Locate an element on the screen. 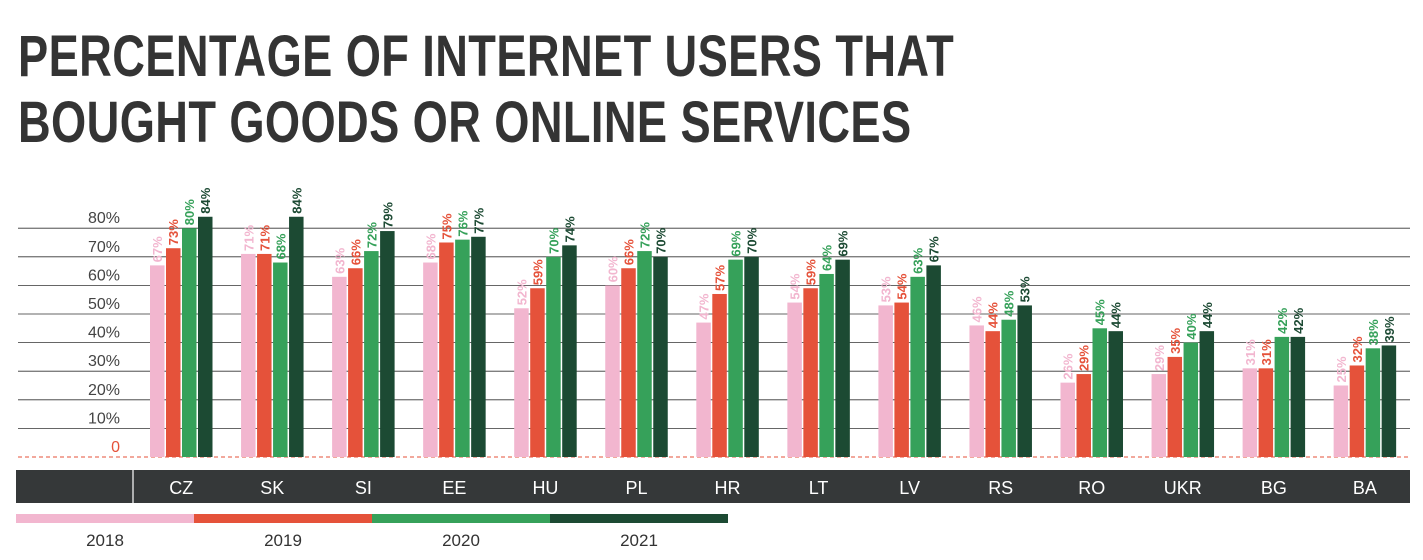 This screenshot has width=1423, height=560. category-label-HU: HU is located at coordinates (545, 488).